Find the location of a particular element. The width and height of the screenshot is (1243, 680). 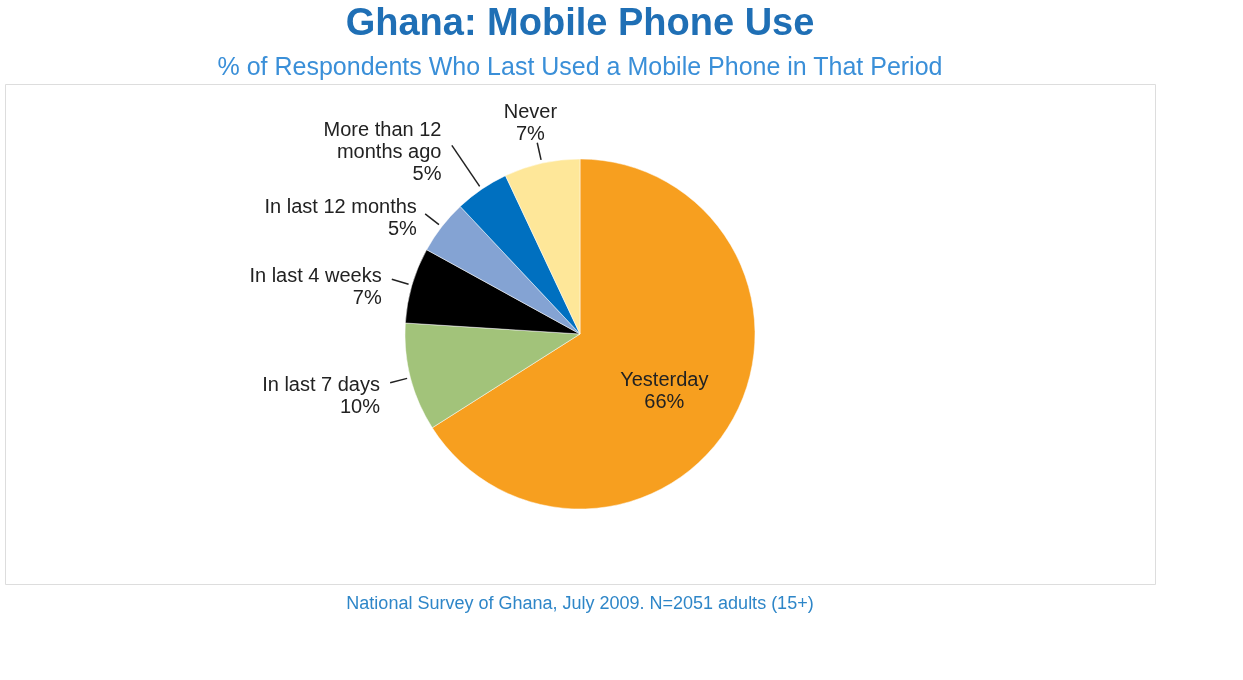

data-label: 10% is located at coordinates (360, 406).